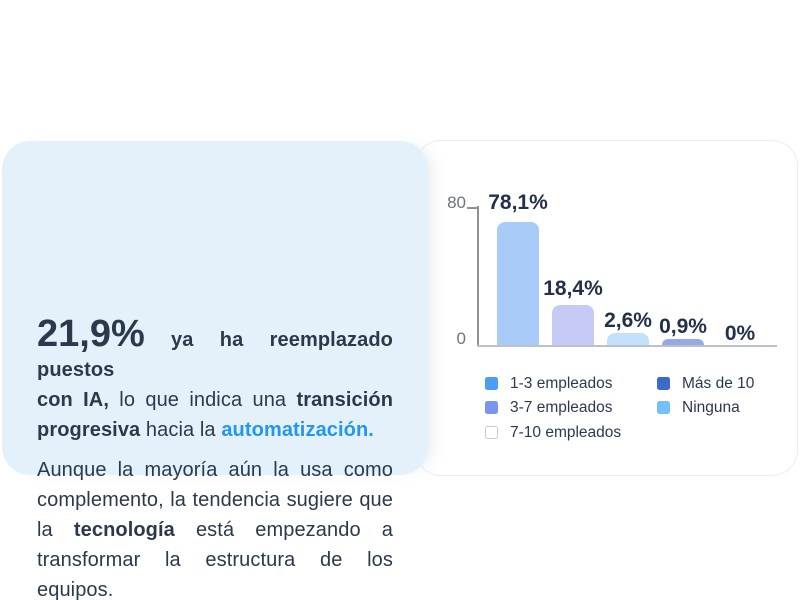  What do you see at coordinates (628, 320) in the screenshot?
I see `bar-value-label: 2,6%` at bounding box center [628, 320].